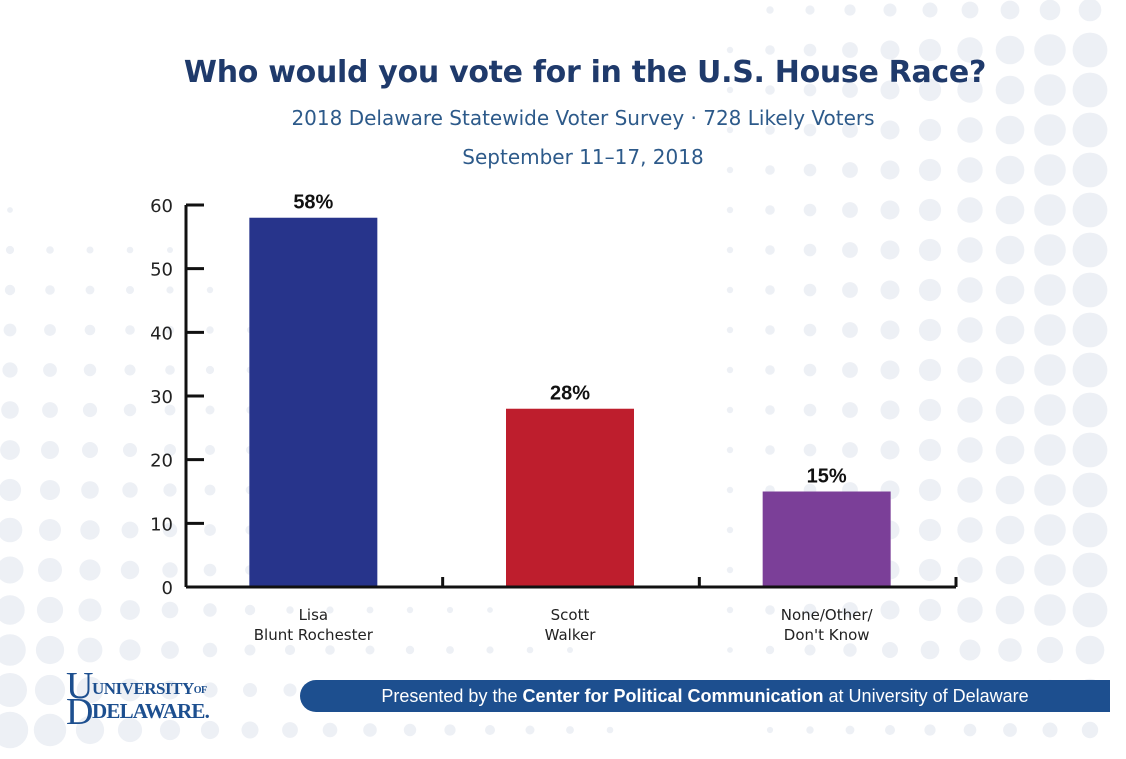 Image resolution: width=1126 pixels, height=759 pixels. What do you see at coordinates (570, 497) in the screenshot?
I see `bar` at bounding box center [570, 497].